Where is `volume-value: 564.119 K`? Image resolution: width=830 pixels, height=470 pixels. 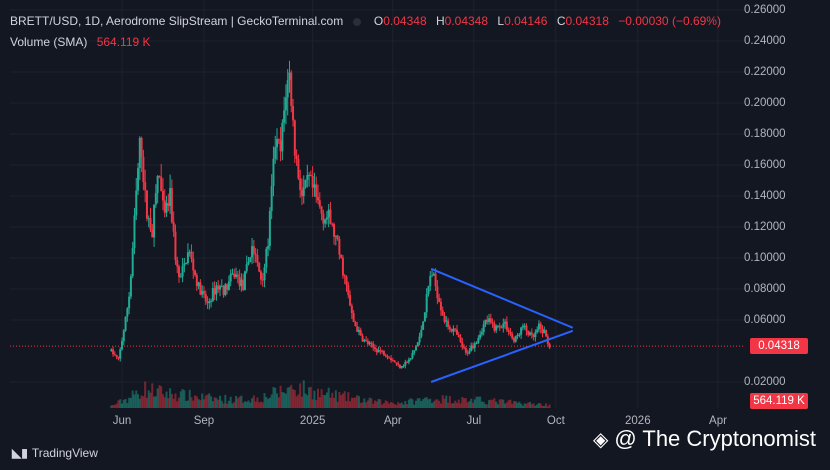 volume-value: 564.119 K is located at coordinates (123, 42).